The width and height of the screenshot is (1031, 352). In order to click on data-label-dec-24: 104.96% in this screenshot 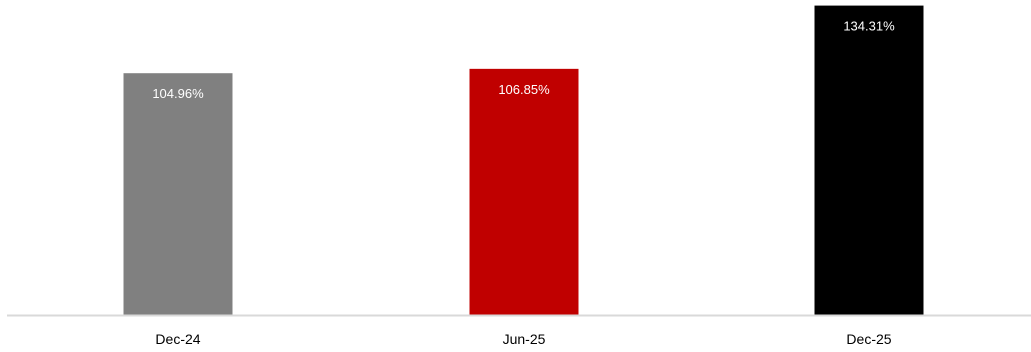, I will do `click(178, 93)`.